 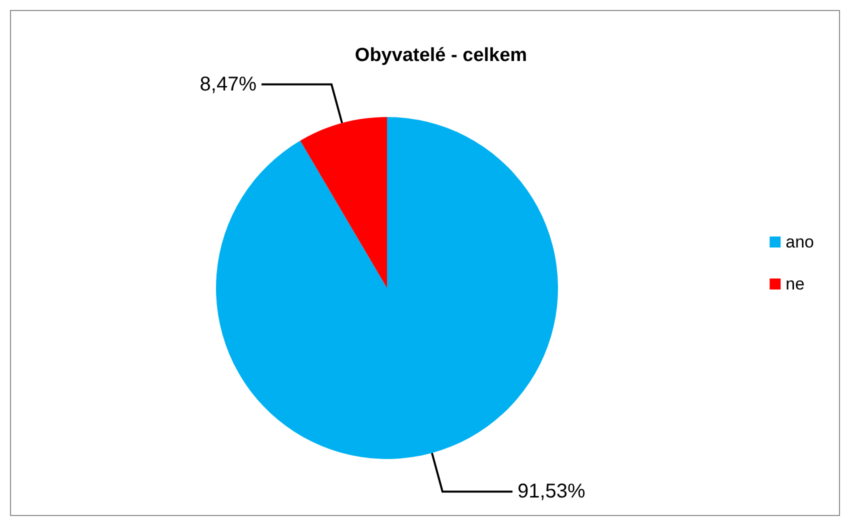 I want to click on legend-label: ano, so click(x=800, y=242).